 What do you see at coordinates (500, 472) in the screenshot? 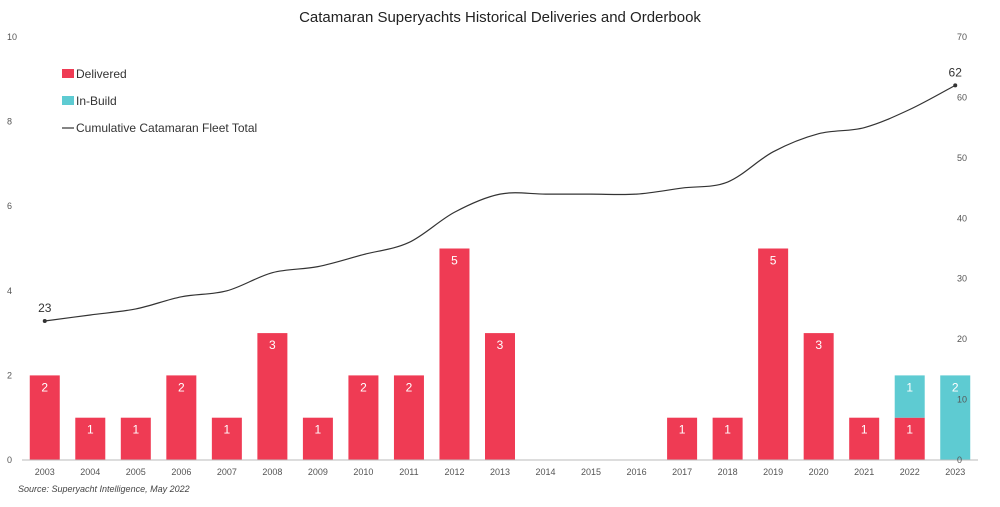
I see `x-tick-label: 2013` at bounding box center [500, 472].